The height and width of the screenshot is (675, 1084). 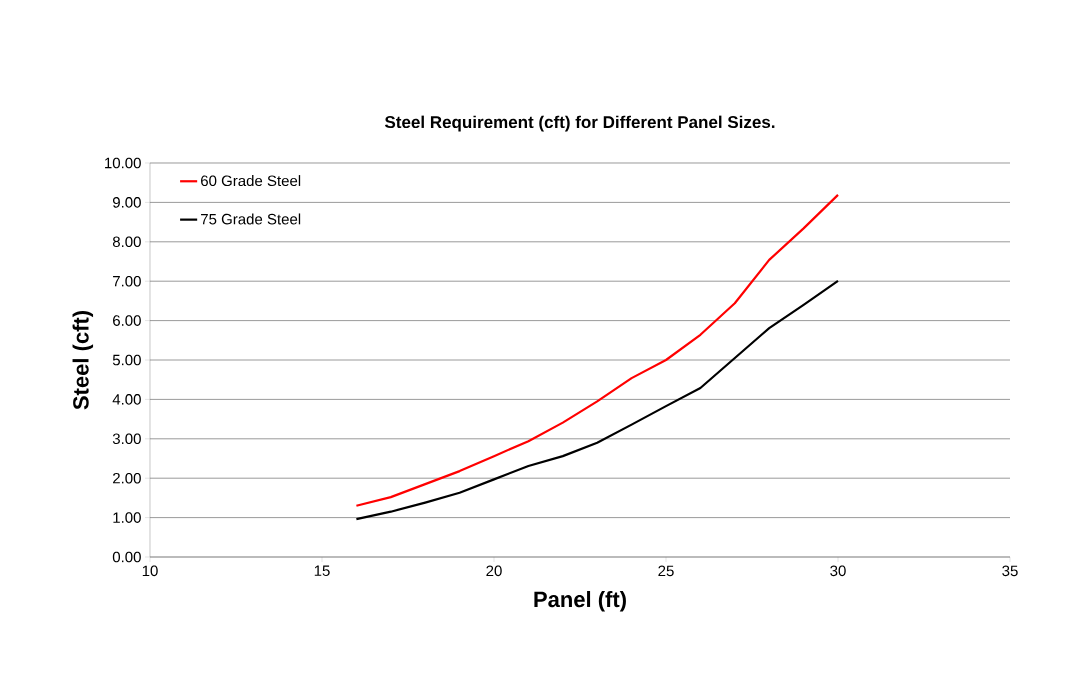 I want to click on y-tick-label: 2.00, so click(x=127, y=478).